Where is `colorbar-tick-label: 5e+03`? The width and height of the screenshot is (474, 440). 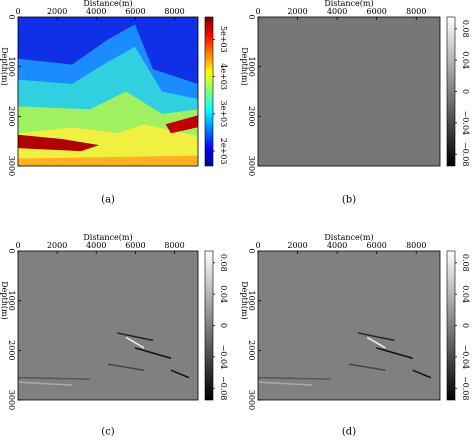
colorbar-tick-label: 5e+03 is located at coordinates (223, 39).